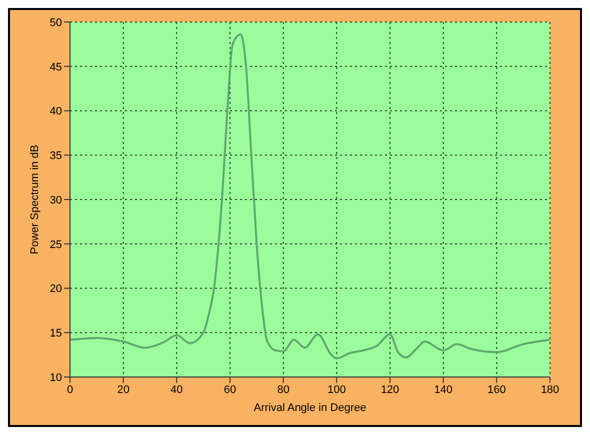  What do you see at coordinates (56, 289) in the screenshot?
I see `y-tick-label: 20` at bounding box center [56, 289].